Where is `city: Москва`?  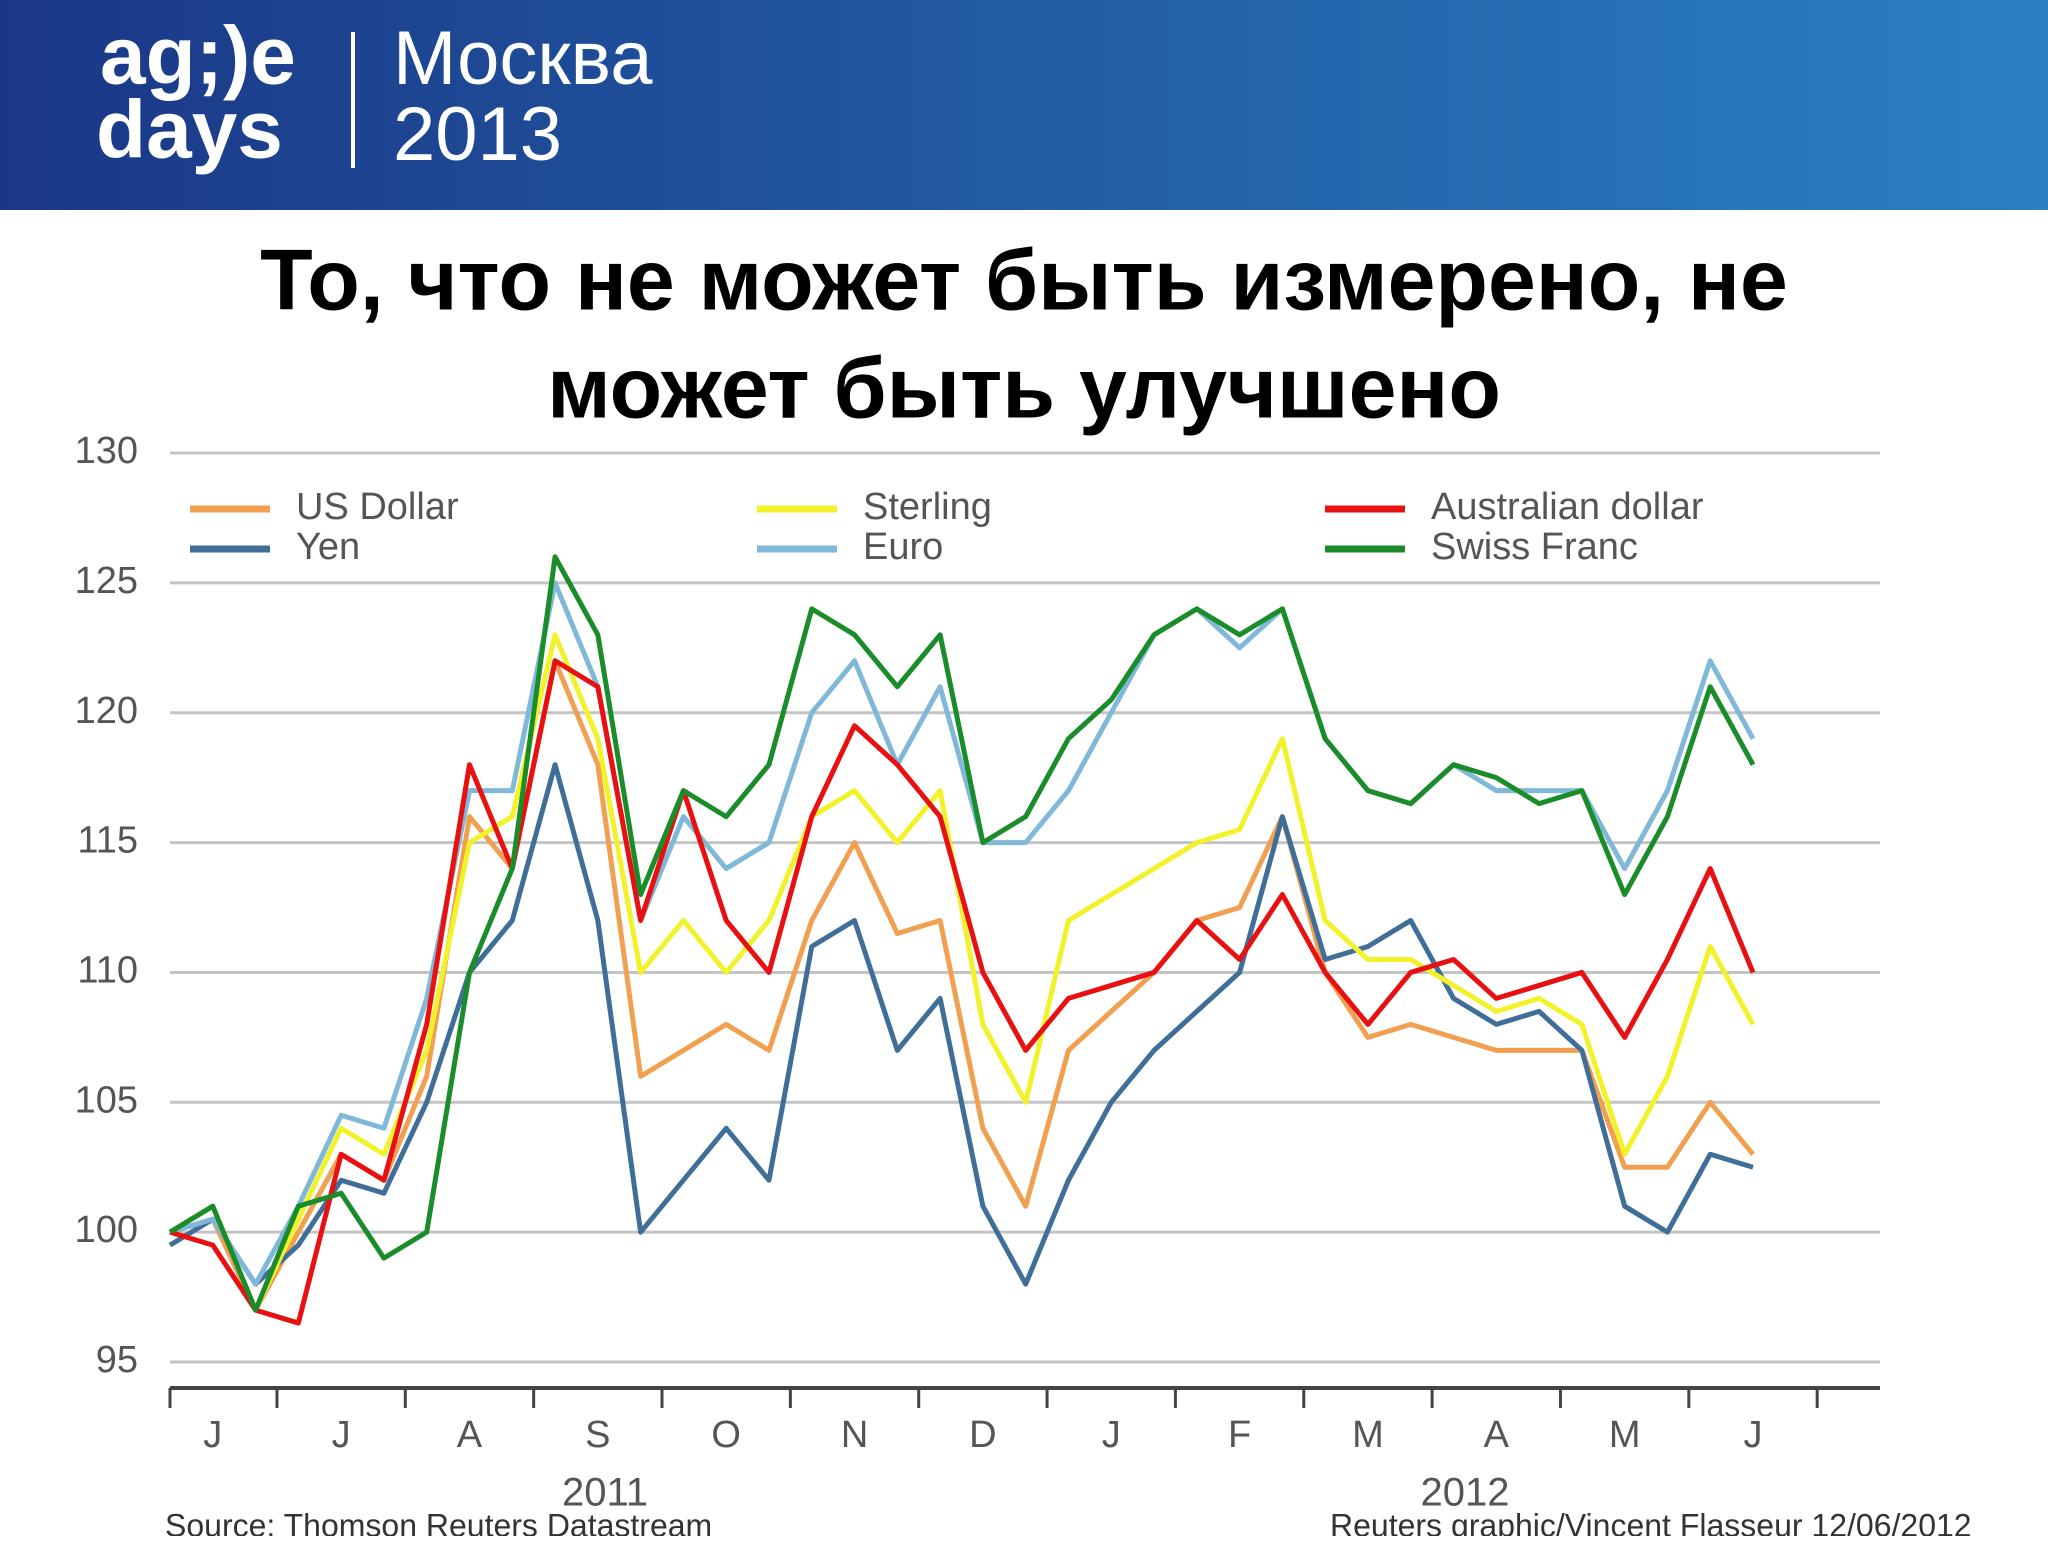
city: Москва is located at coordinates (523, 58).